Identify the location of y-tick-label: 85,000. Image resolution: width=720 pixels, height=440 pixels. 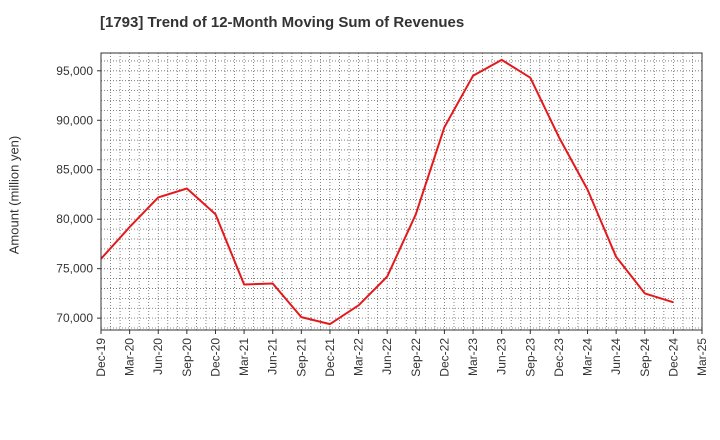
(74, 170).